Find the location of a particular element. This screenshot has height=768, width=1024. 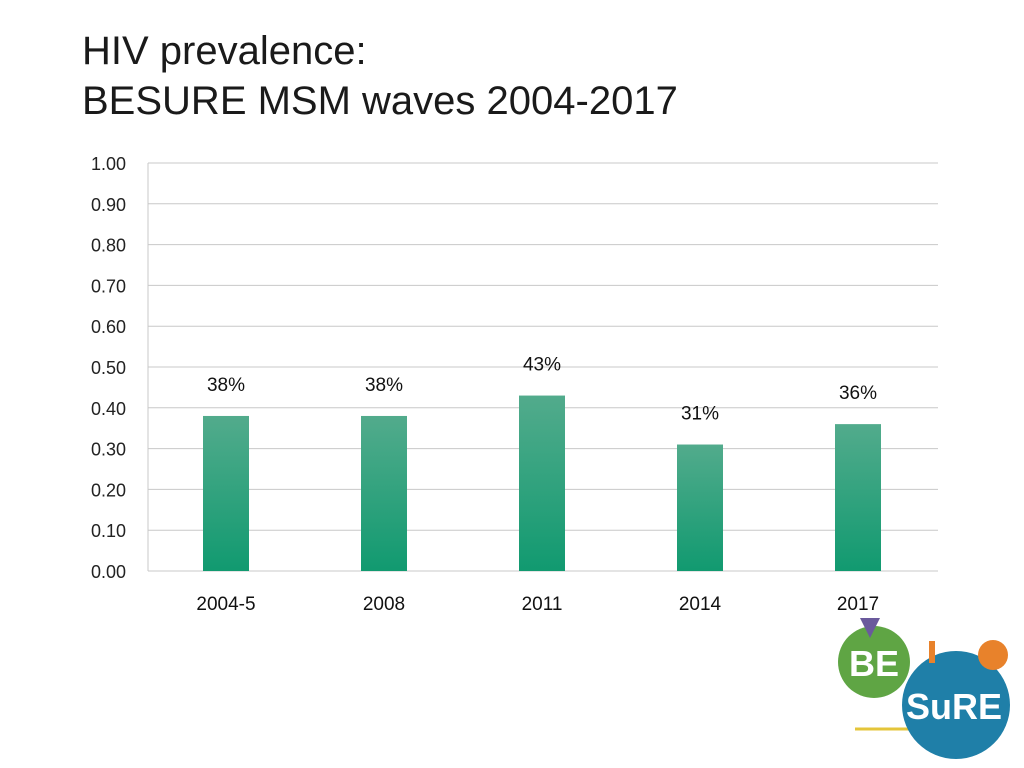

logo-sure-text: SuRE is located at coordinates (954, 706).